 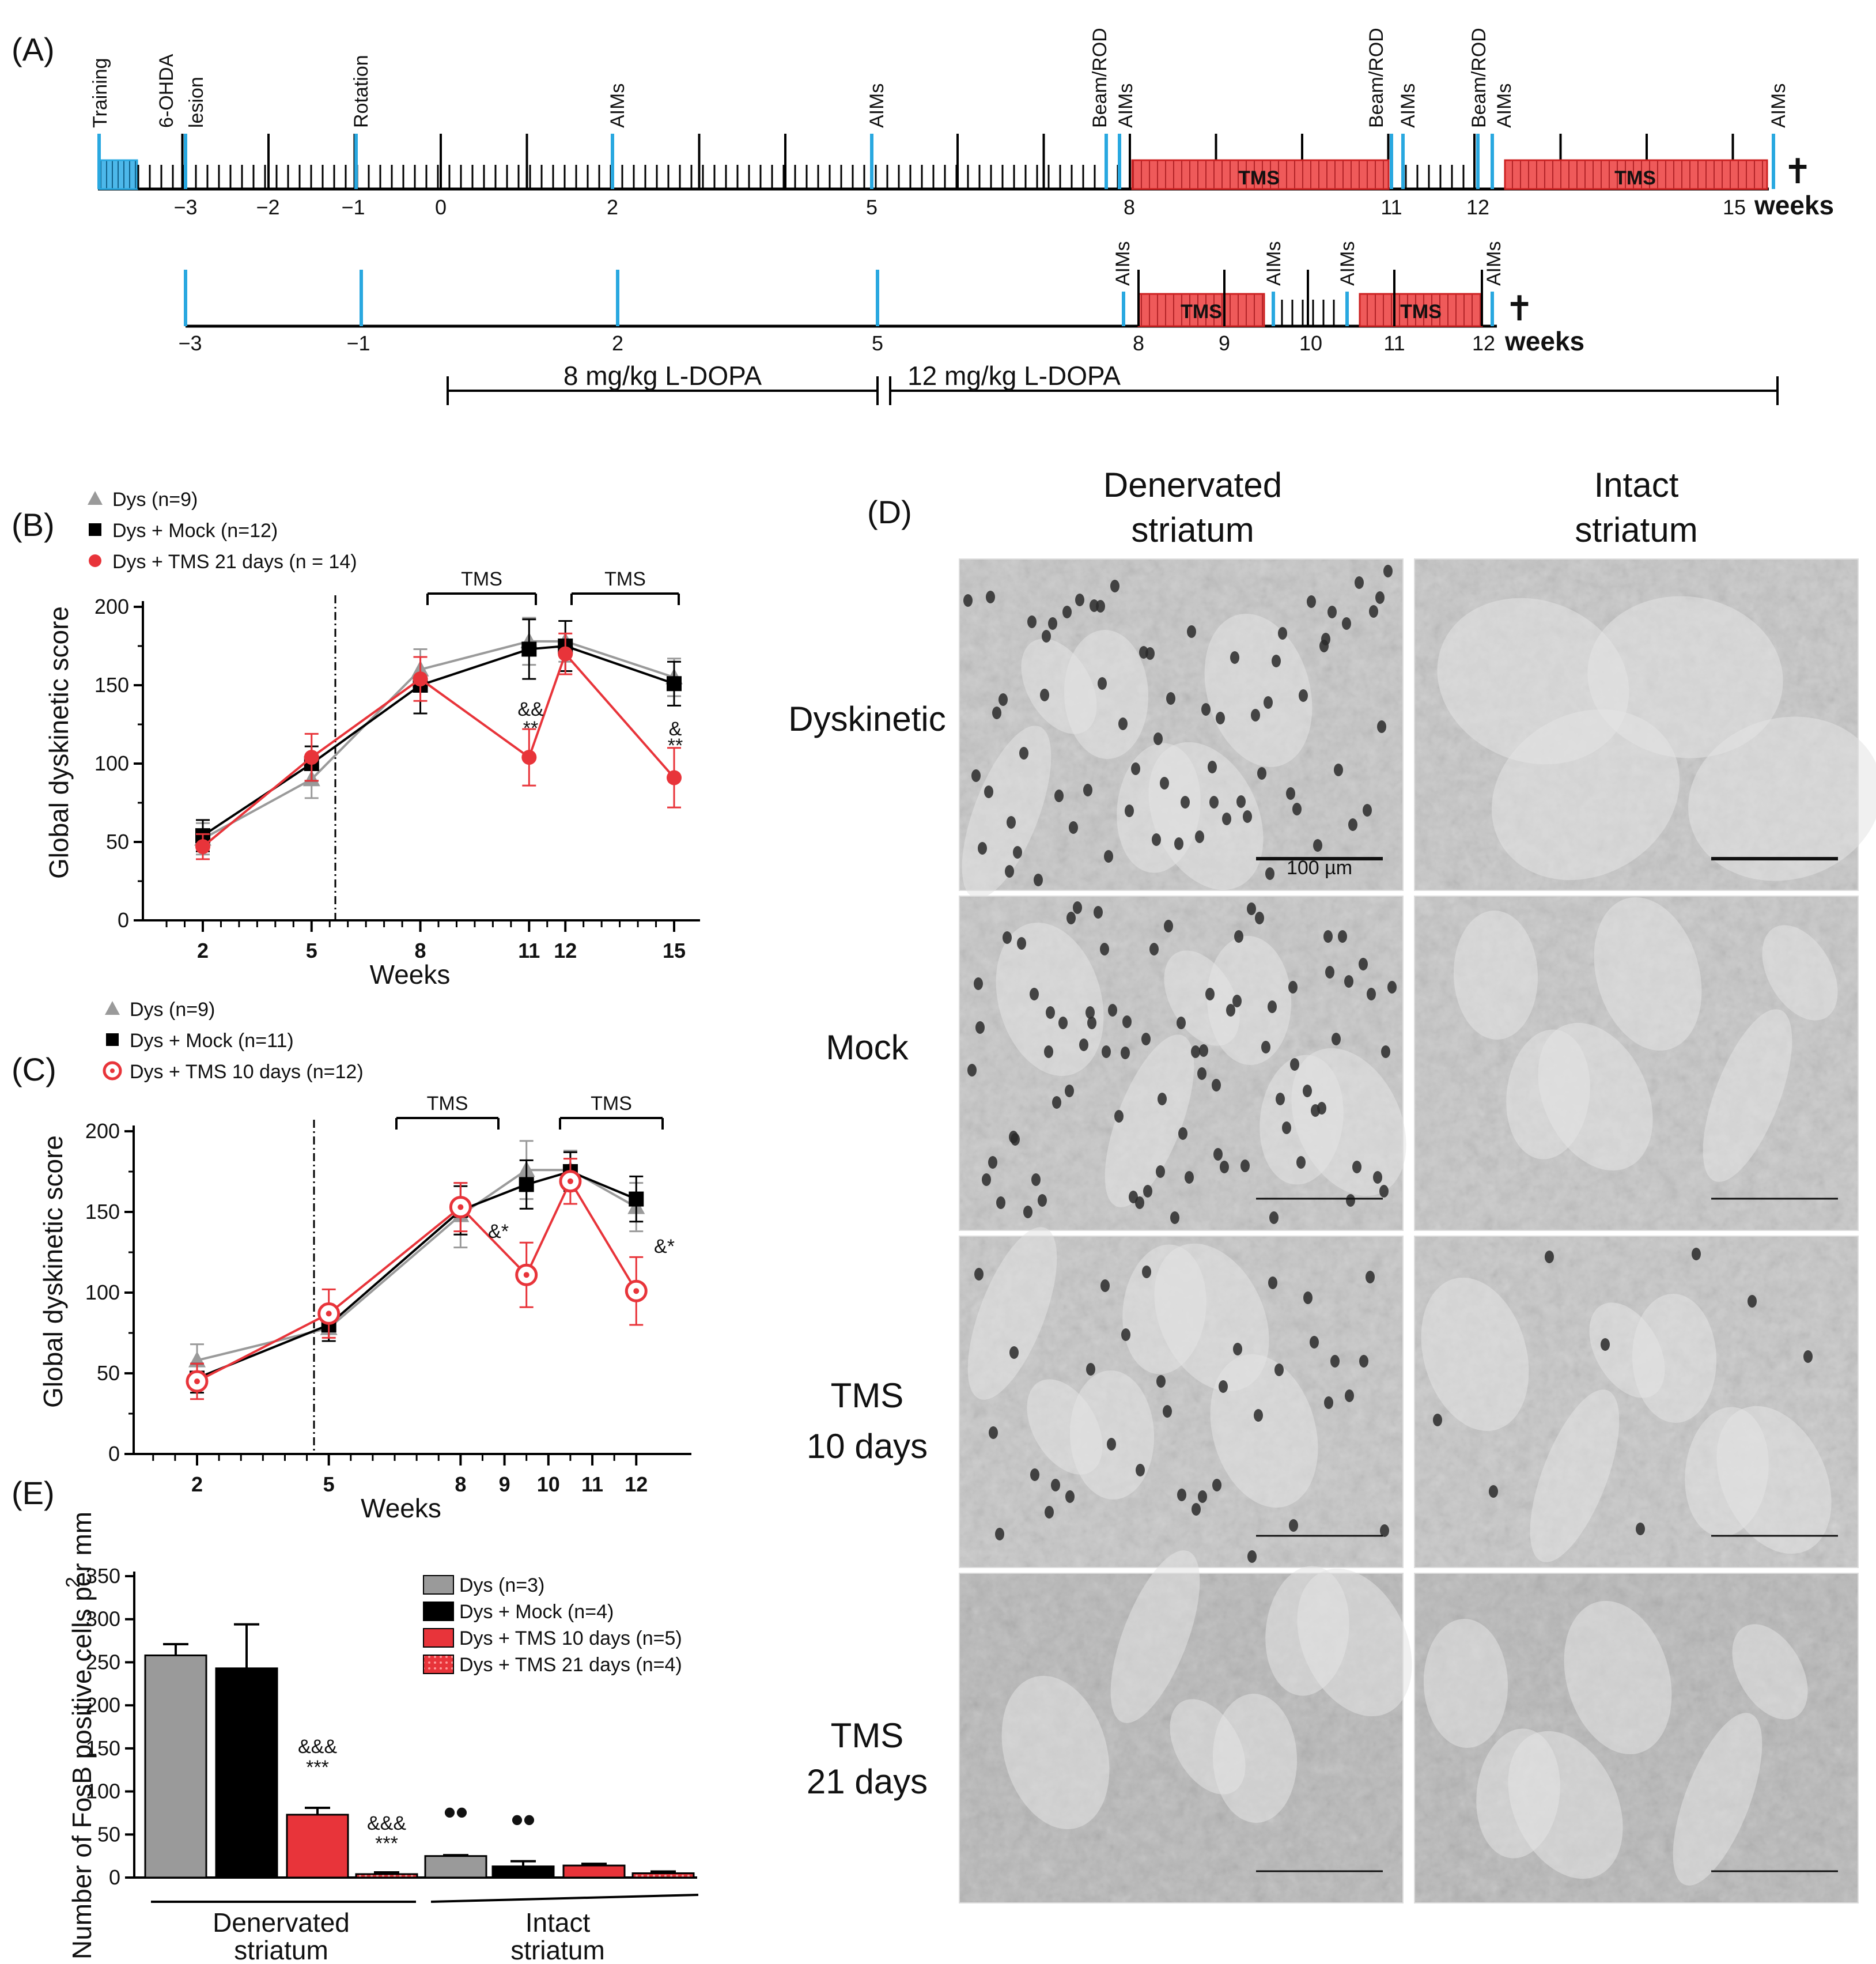 What do you see at coordinates (34, 1069) in the screenshot?
I see `panel-label-c: (C)` at bounding box center [34, 1069].